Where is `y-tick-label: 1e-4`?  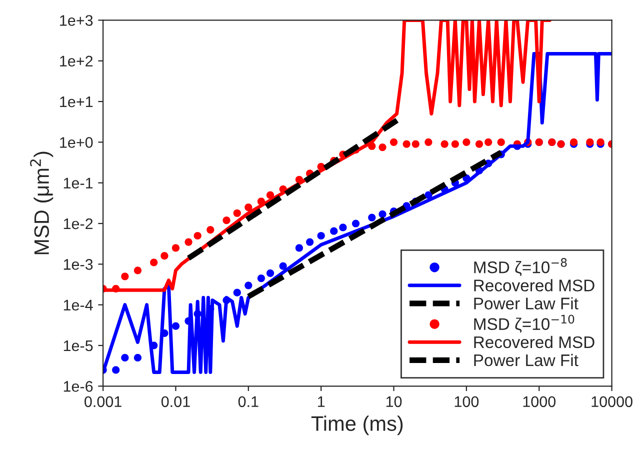 y-tick-label: 1e-4 is located at coordinates (78, 305).